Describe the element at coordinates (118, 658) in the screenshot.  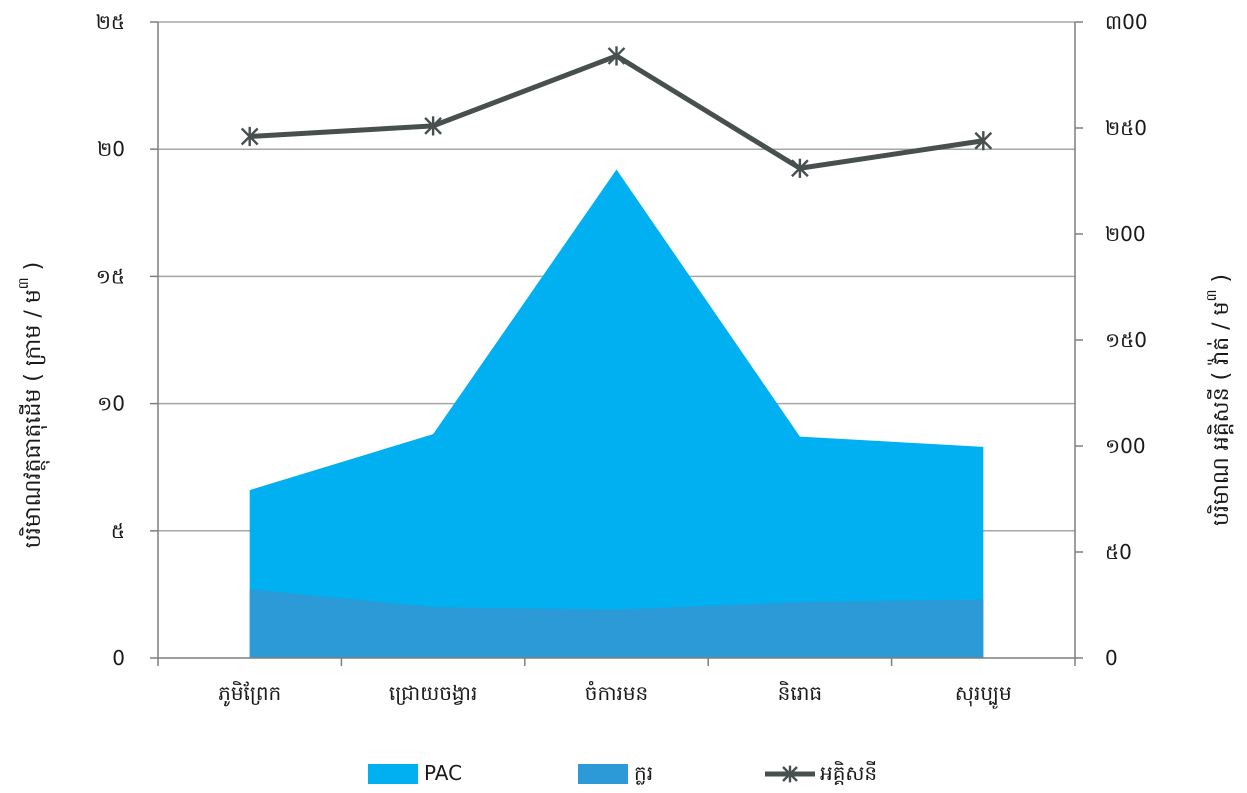
I see `y-left-tick-label: 0` at that location.